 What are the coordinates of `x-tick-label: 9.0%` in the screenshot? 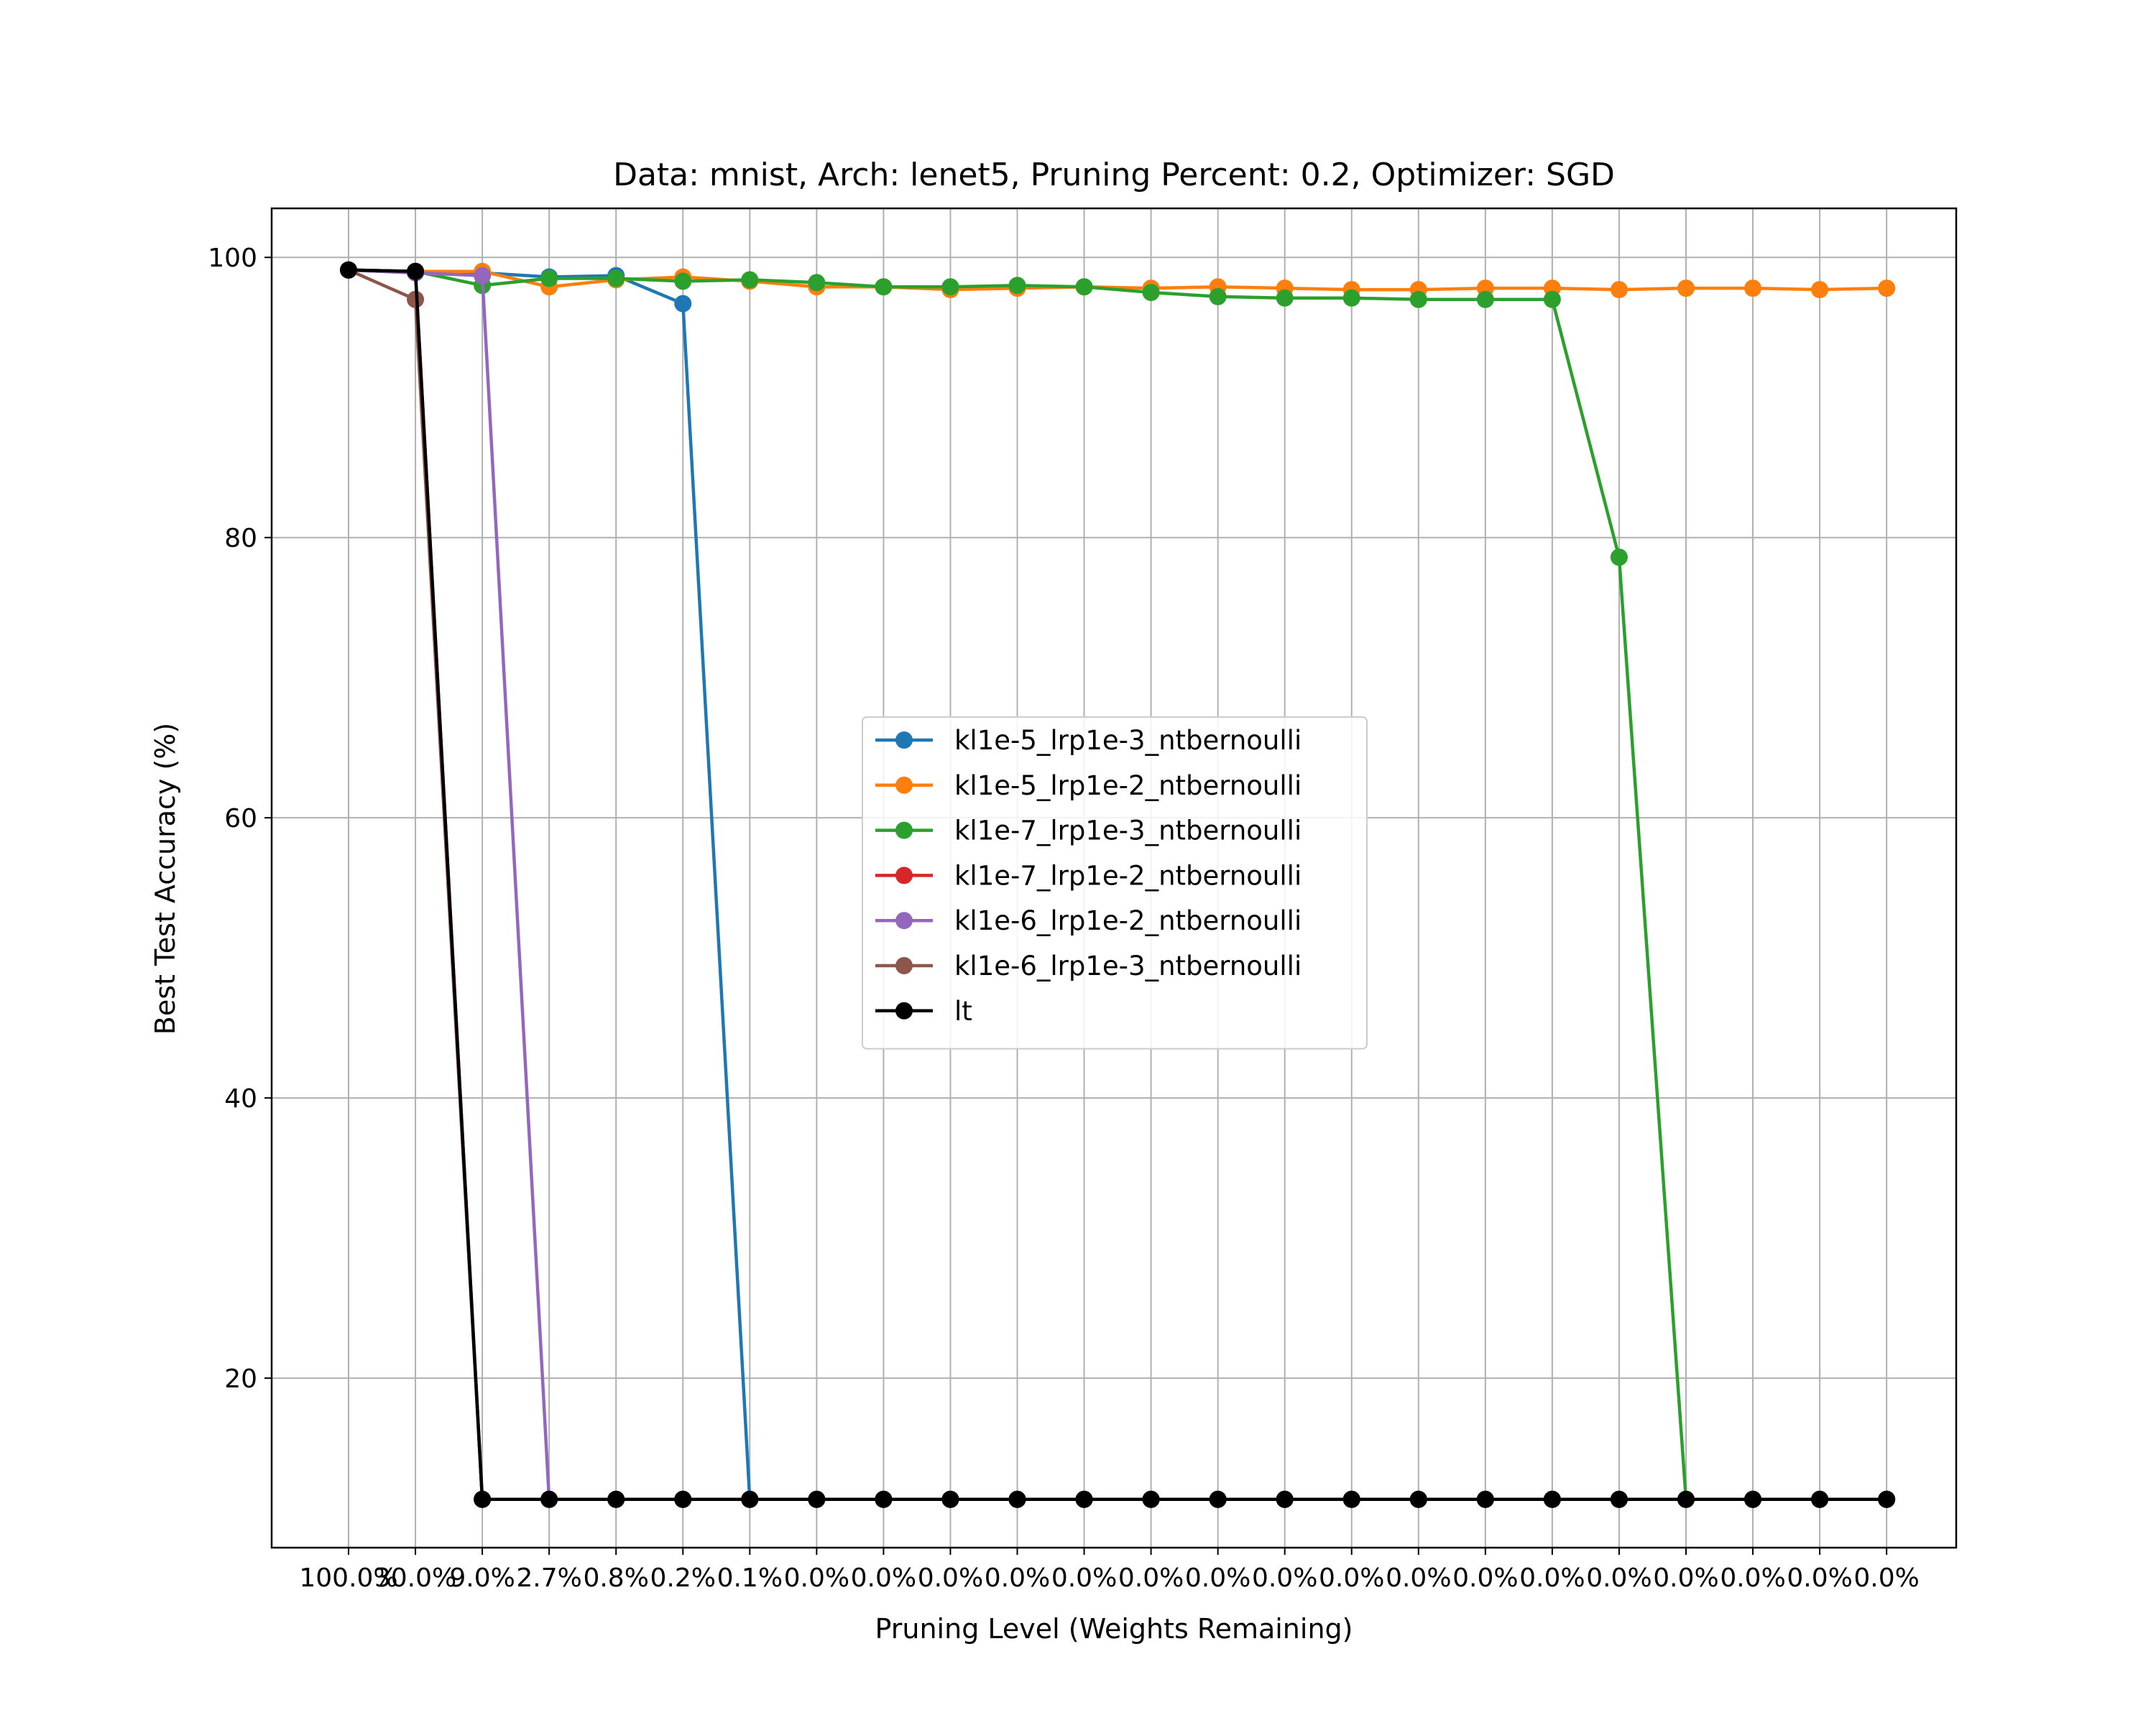 It's located at (482, 1578).